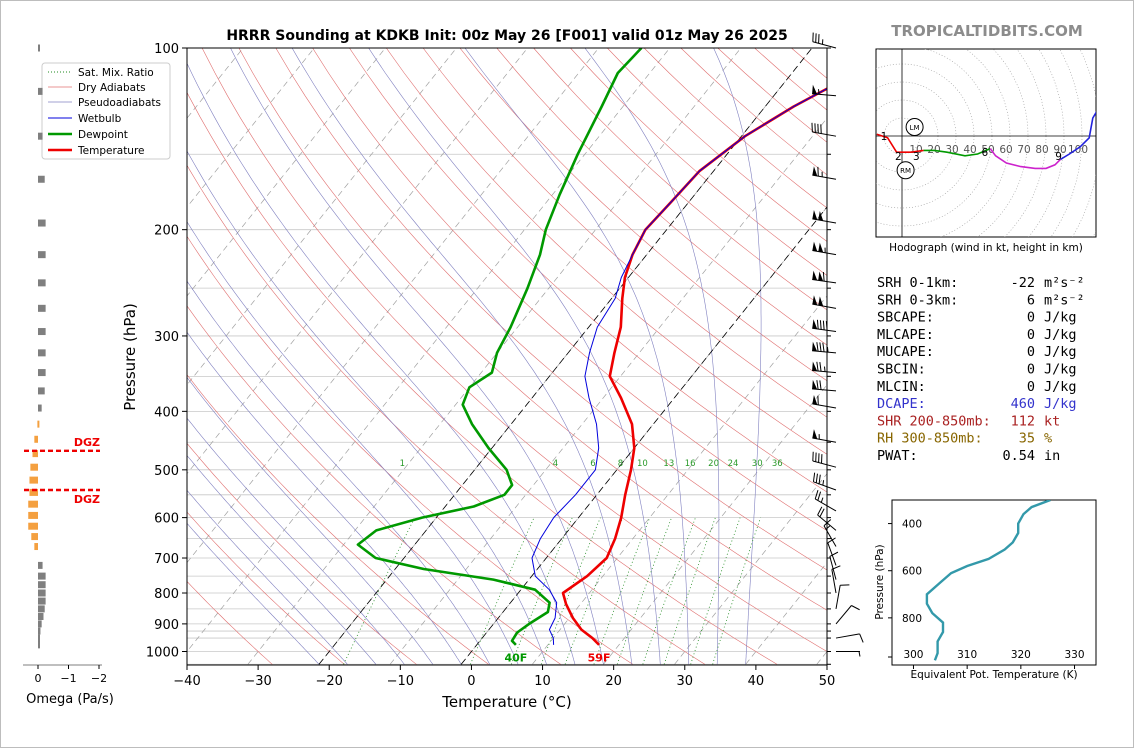  I want to click on thetae-xlabel: Equivalent Pot. Temperature (K), so click(993, 675).